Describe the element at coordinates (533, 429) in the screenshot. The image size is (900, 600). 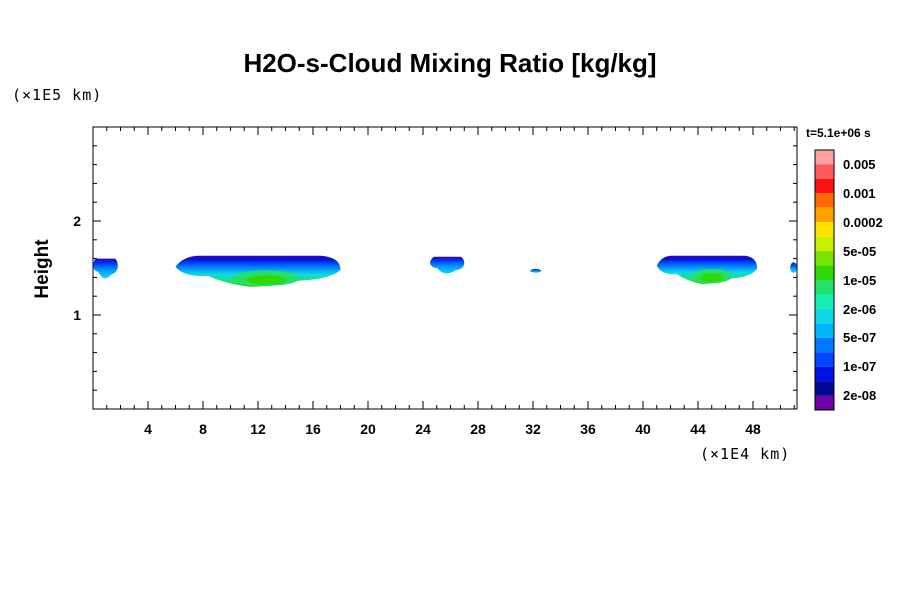
I see `x-tick-label: 32` at that location.